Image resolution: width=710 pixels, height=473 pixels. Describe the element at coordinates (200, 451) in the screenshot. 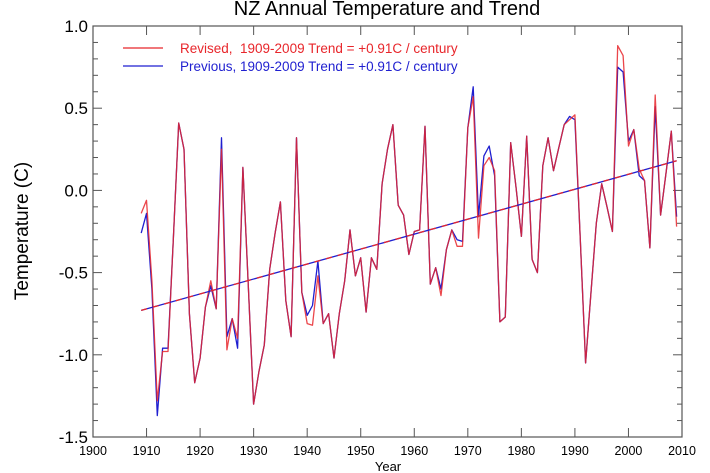

I see `x-tick-label: 1920` at that location.